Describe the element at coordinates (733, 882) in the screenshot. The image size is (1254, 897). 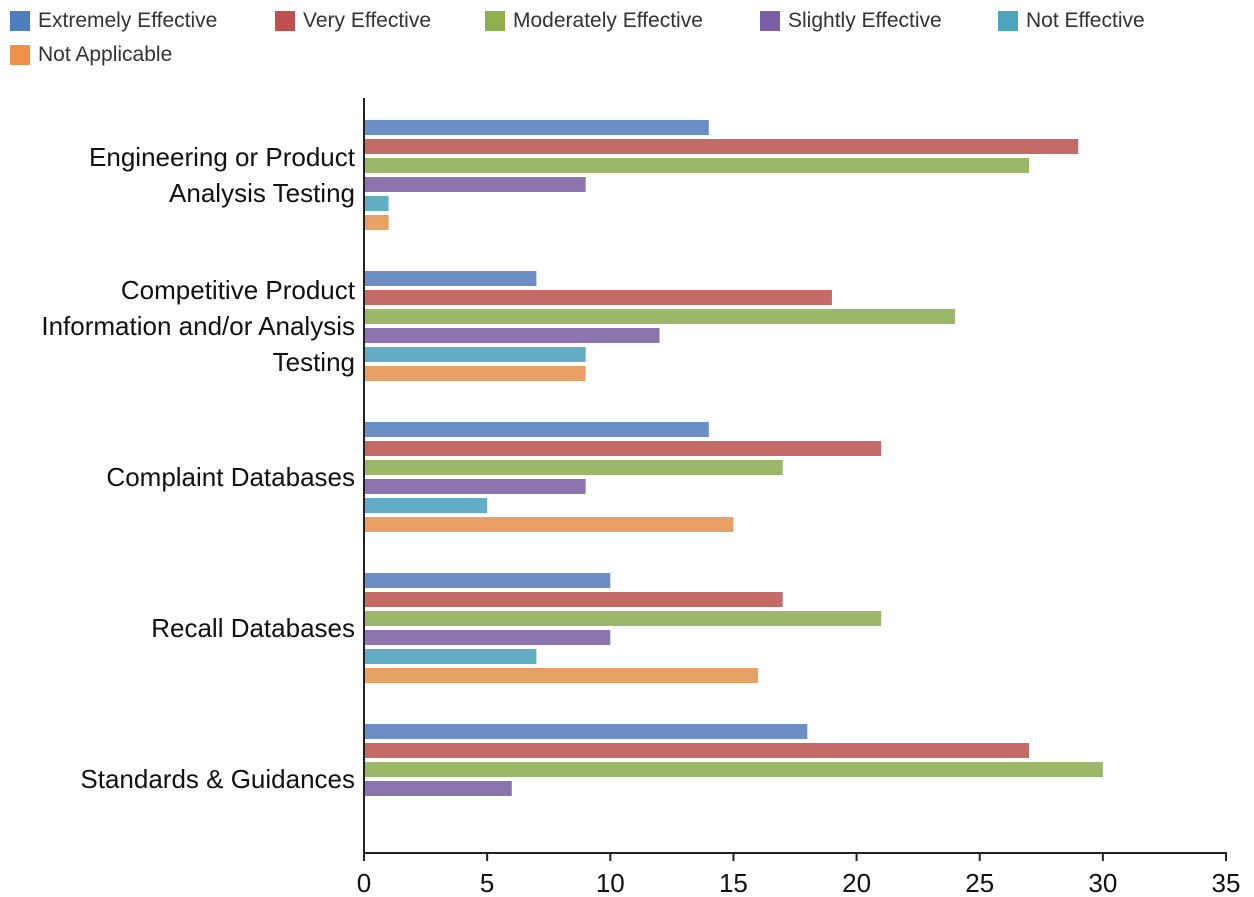
I see `x-tick-label: 15` at that location.